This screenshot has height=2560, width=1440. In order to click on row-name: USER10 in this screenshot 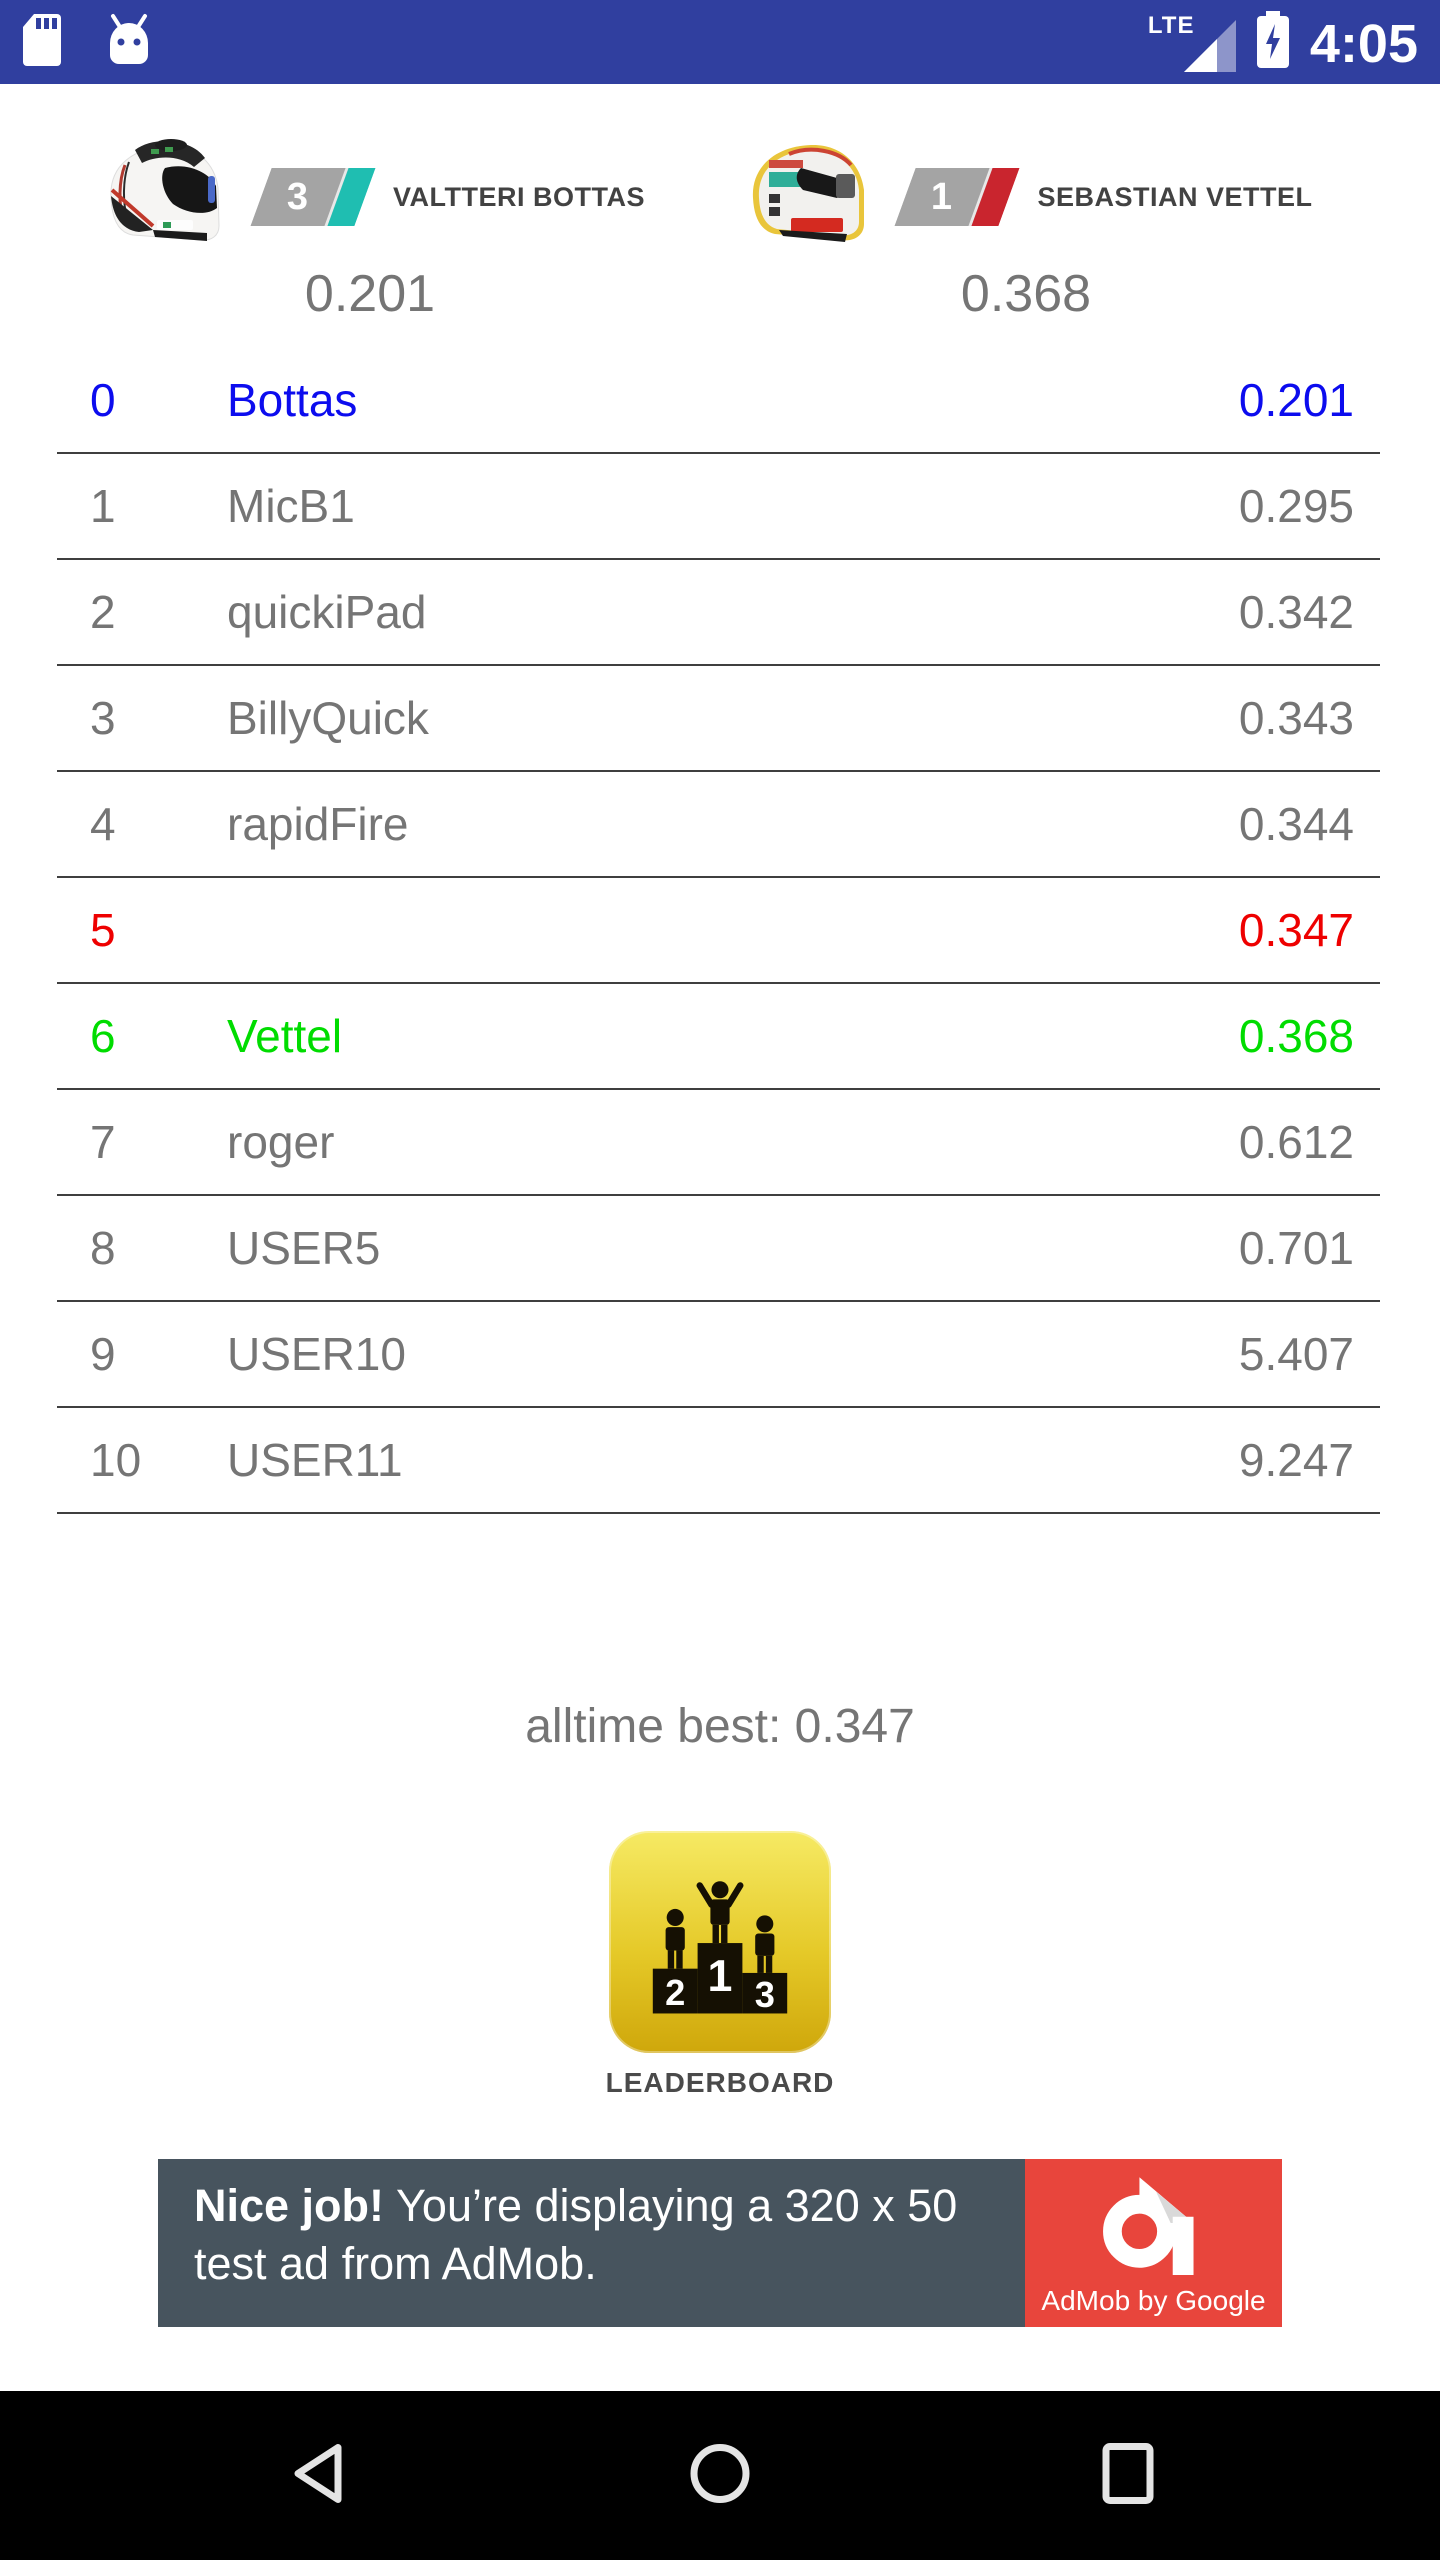, I will do `click(316, 1354)`.